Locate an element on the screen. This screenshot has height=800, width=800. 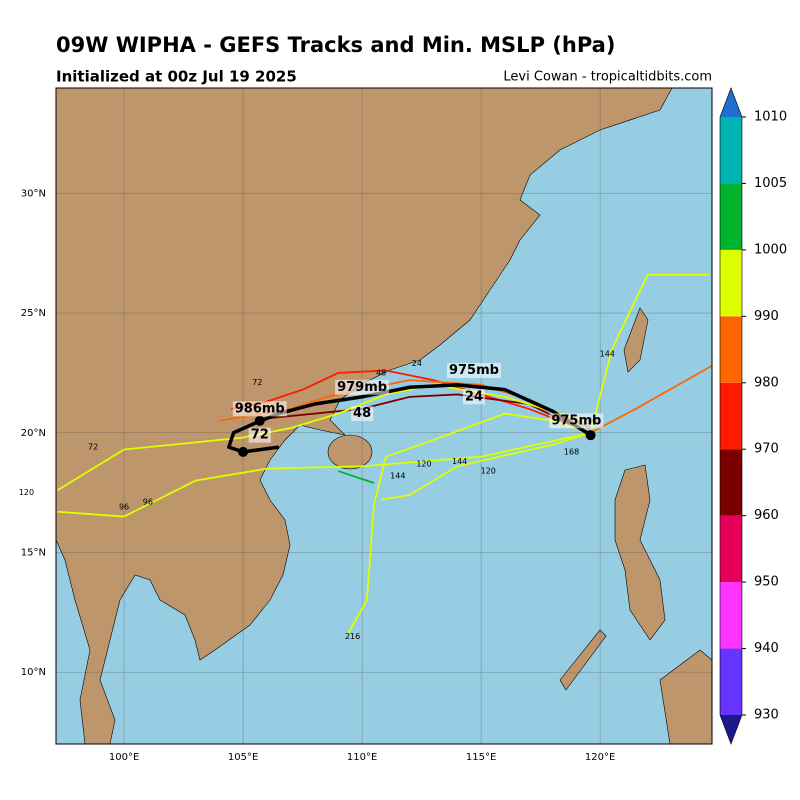
colorbar-under is located at coordinates (731, 729).